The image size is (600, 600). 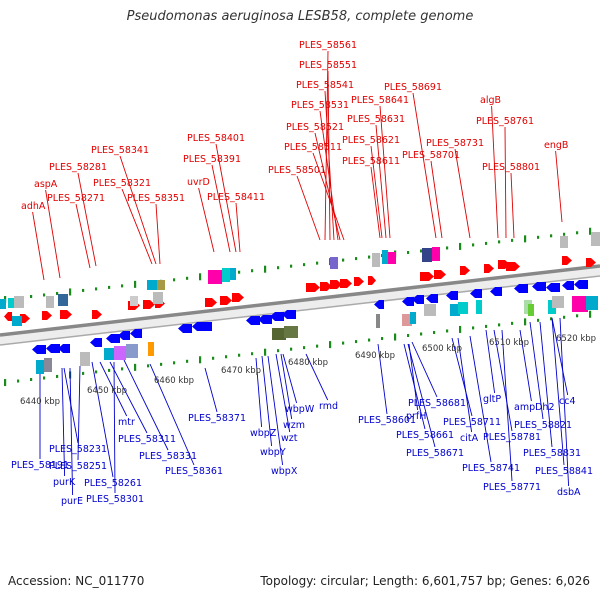 What do you see at coordinates (236, 197) in the screenshot?
I see `gene-label: PLES_58411` at bounding box center [236, 197].